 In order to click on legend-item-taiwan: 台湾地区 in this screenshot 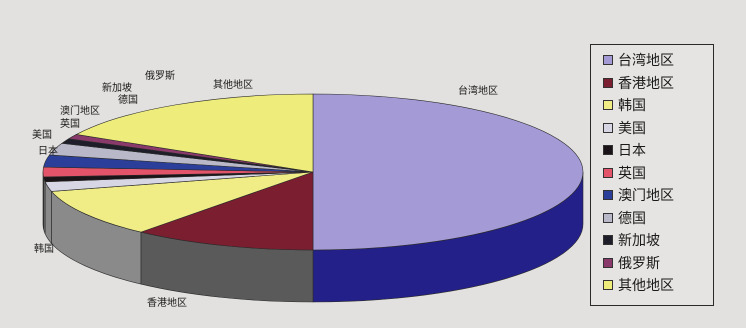, I will do `click(658, 60)`.